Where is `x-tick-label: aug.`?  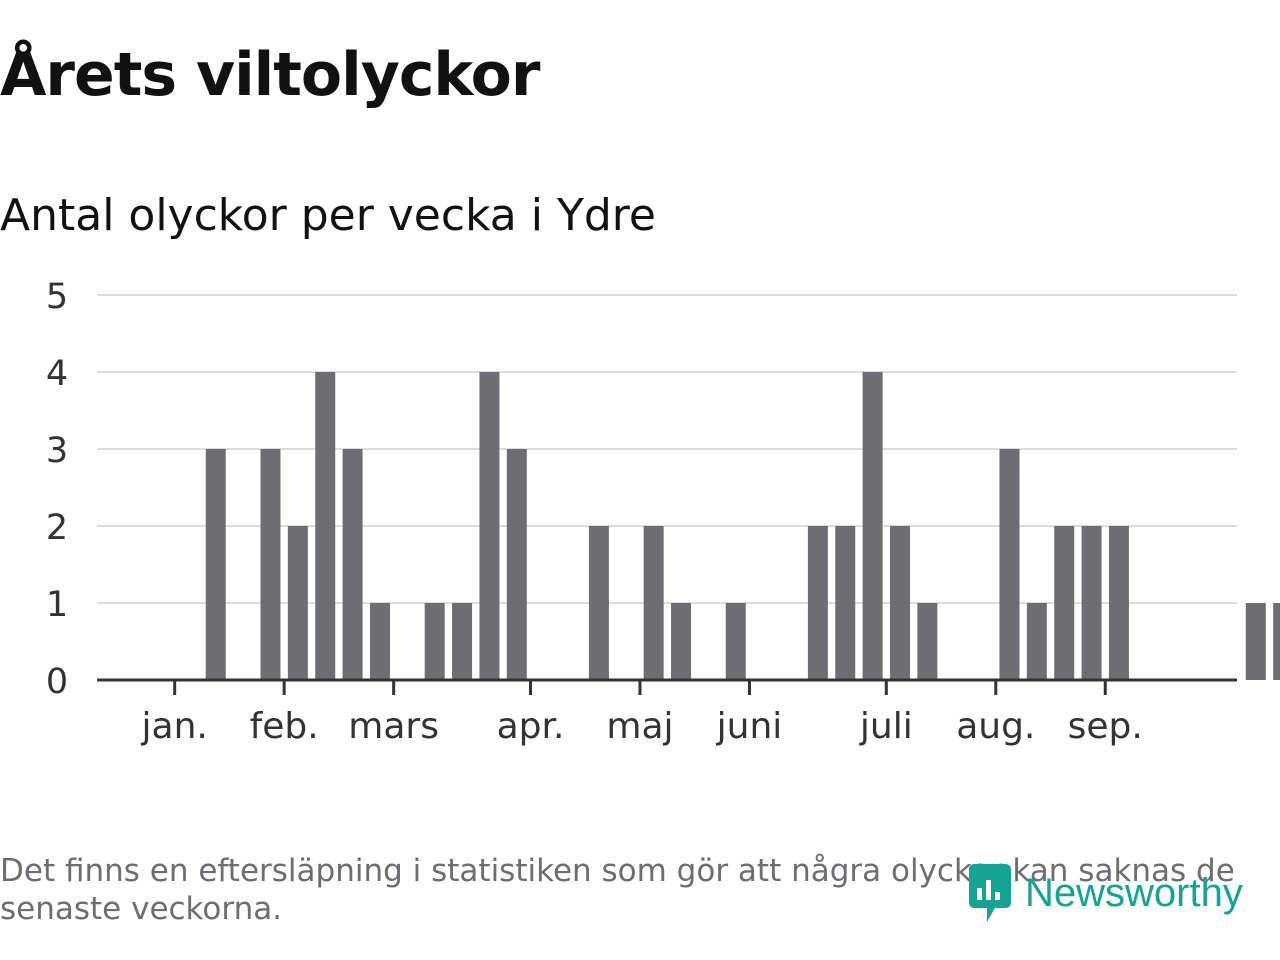
x-tick-label: aug. is located at coordinates (995, 726).